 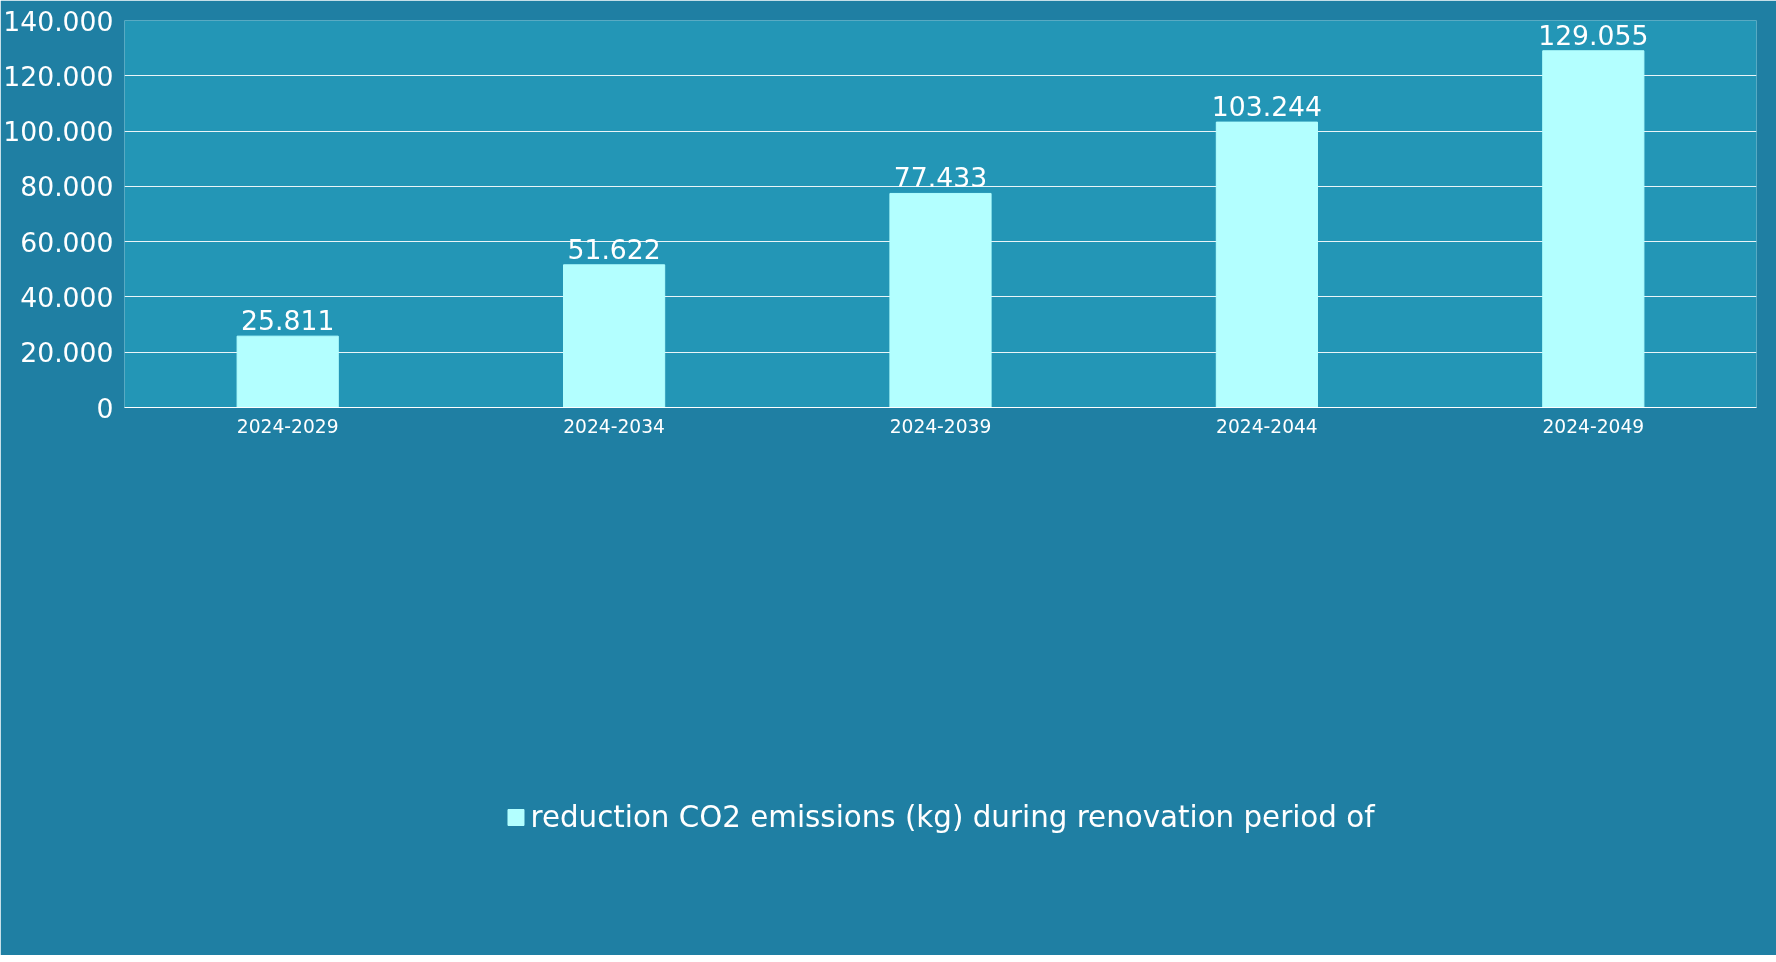 I want to click on y-tick-label: 0, so click(x=105, y=408).